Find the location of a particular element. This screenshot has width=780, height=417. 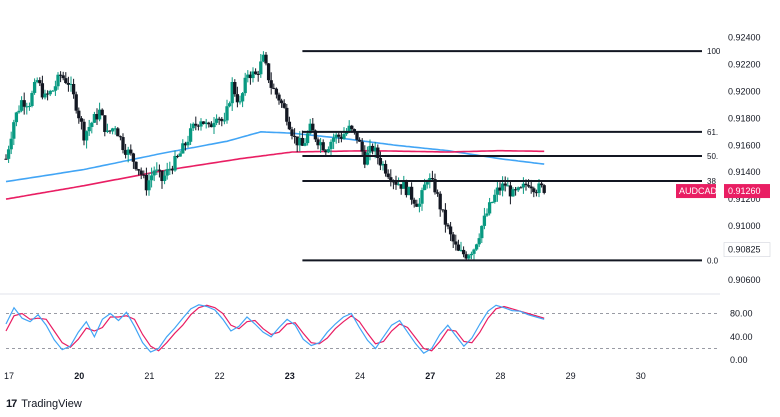

stoch-k-line is located at coordinates (275, 329).